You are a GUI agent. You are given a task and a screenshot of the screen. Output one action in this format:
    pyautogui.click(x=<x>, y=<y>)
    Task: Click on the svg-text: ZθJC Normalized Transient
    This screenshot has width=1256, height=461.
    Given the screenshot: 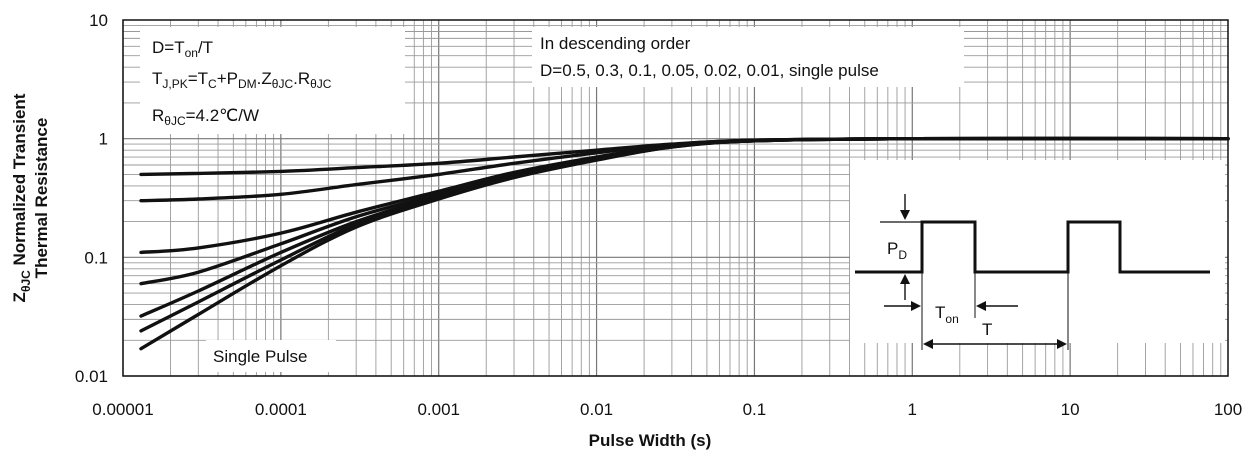 What is the action you would take?
    pyautogui.click(x=21, y=197)
    